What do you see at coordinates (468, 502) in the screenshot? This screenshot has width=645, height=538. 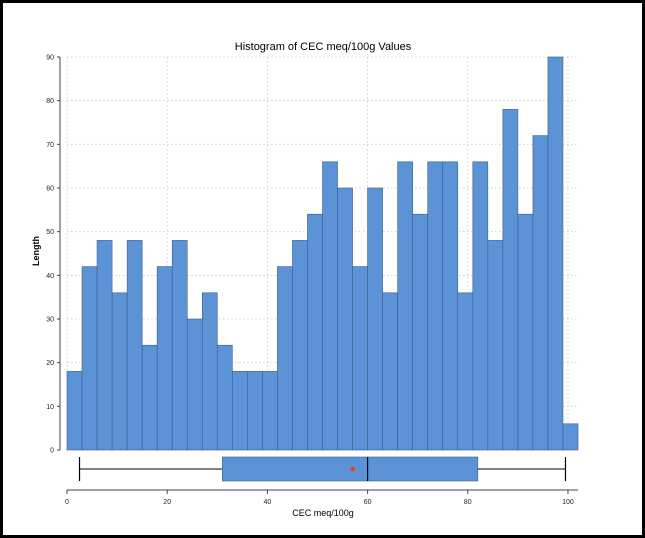 I see `x-tick-label: 80` at bounding box center [468, 502].